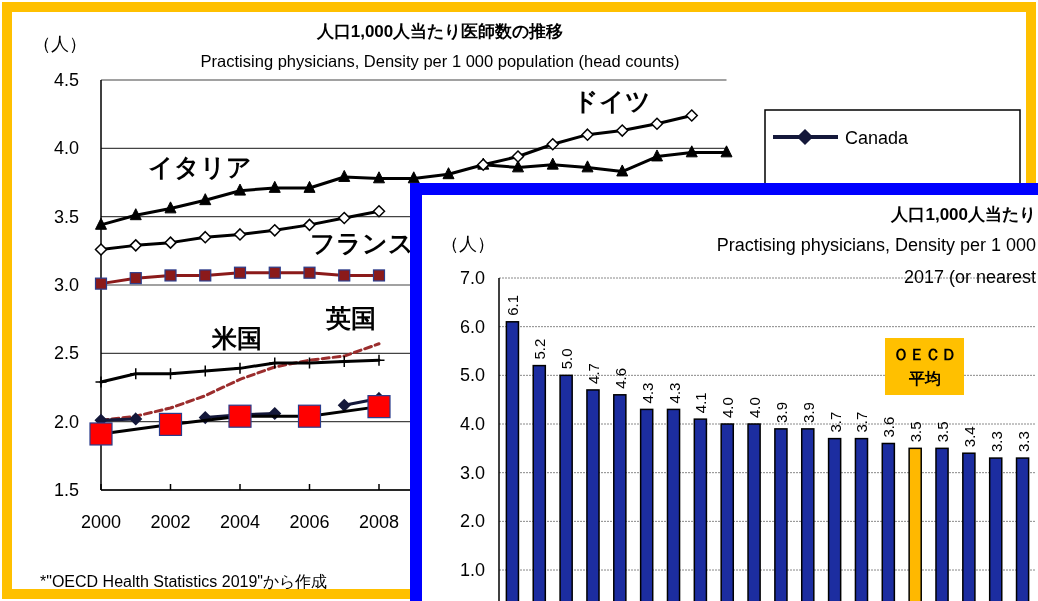  Describe the element at coordinates (540, 349) in the screenshot. I see `data-label: 5.2` at that location.